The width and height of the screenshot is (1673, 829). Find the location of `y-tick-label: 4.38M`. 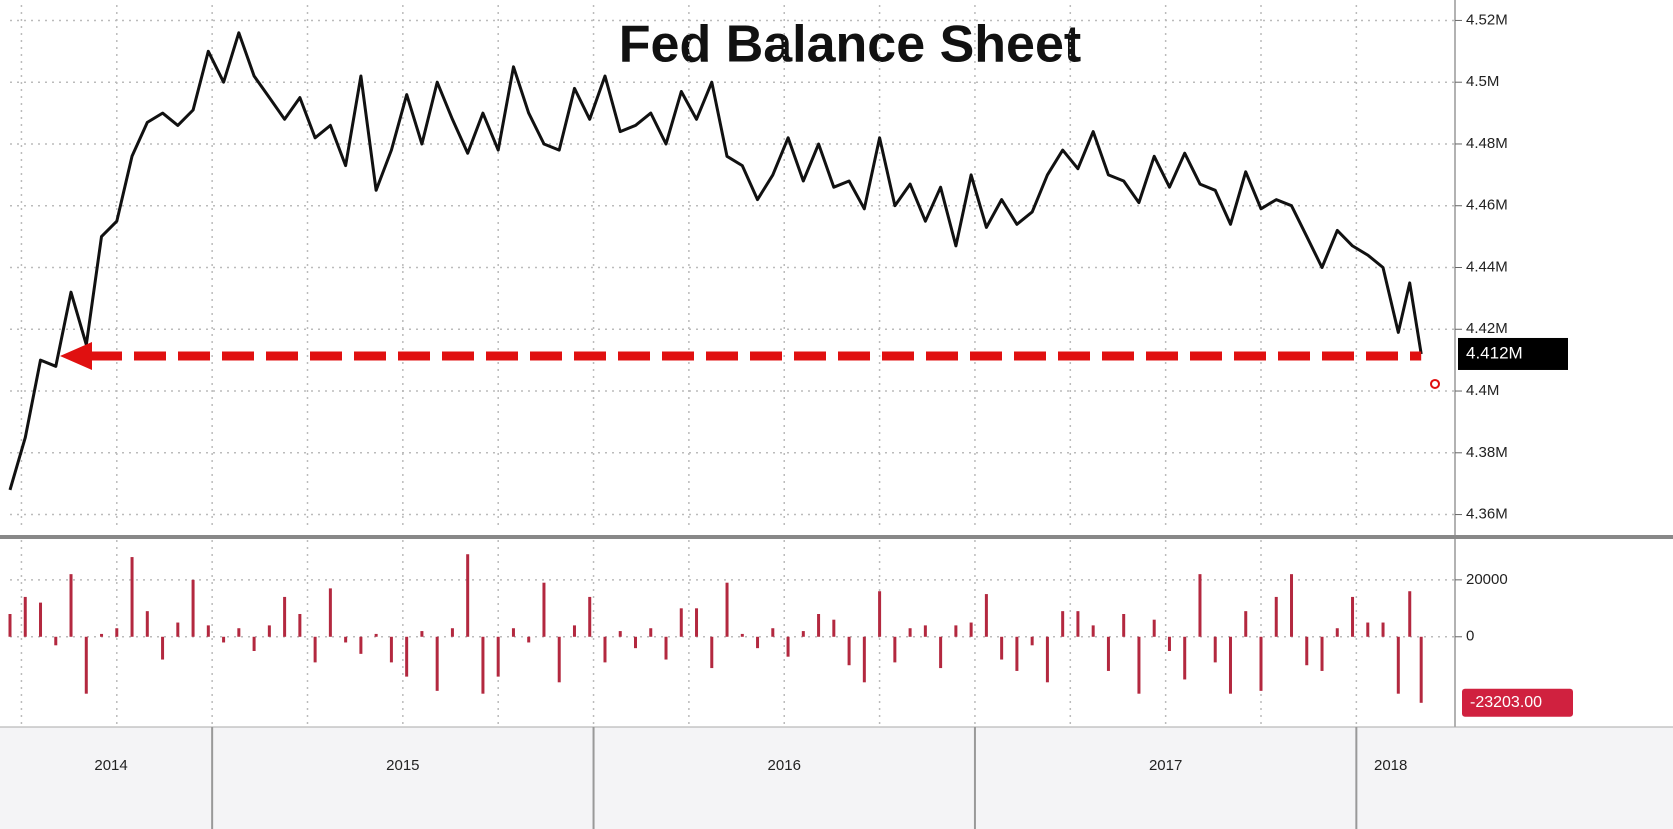

y-tick-label: 4.38M is located at coordinates (1487, 452).